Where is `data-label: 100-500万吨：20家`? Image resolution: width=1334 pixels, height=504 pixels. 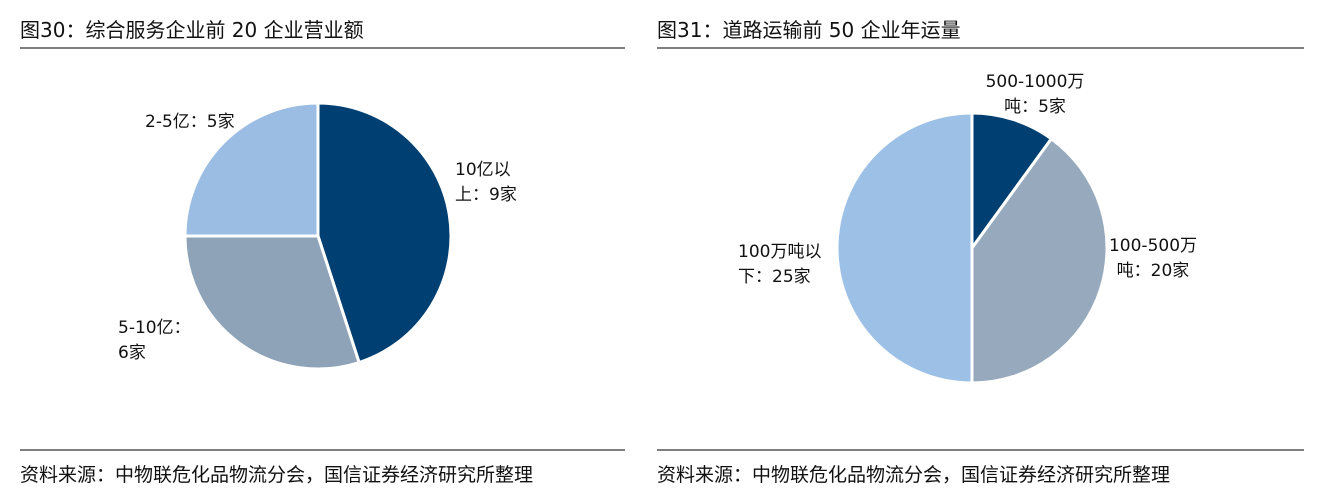
data-label: 100-500万吨：20家 is located at coordinates (1153, 258).